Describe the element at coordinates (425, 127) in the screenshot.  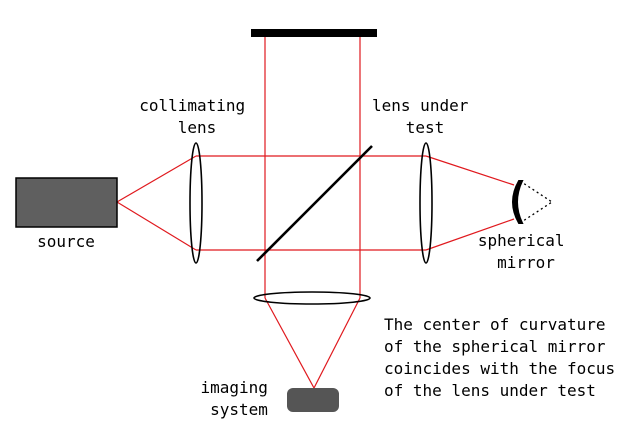
I see `lens-under-test-label-line2: test` at that location.